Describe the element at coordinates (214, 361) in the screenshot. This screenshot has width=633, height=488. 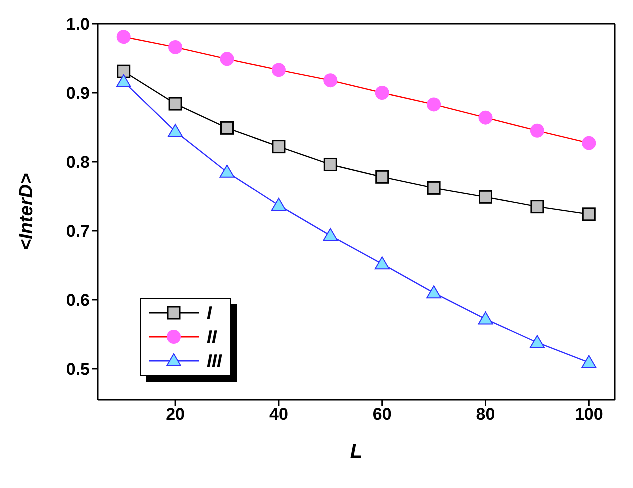
I see `legend-label: III` at that location.